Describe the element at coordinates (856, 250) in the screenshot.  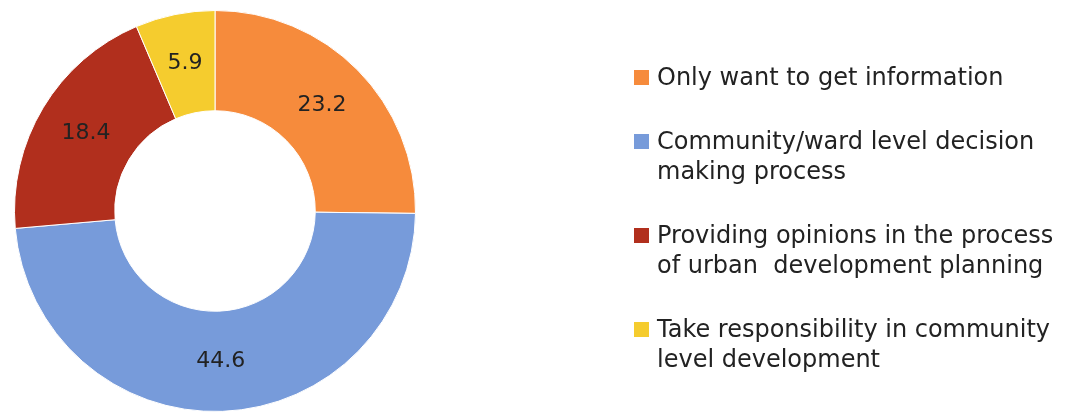
I see `legend-label: Providing opinions in the process of urban development planning` at that location.